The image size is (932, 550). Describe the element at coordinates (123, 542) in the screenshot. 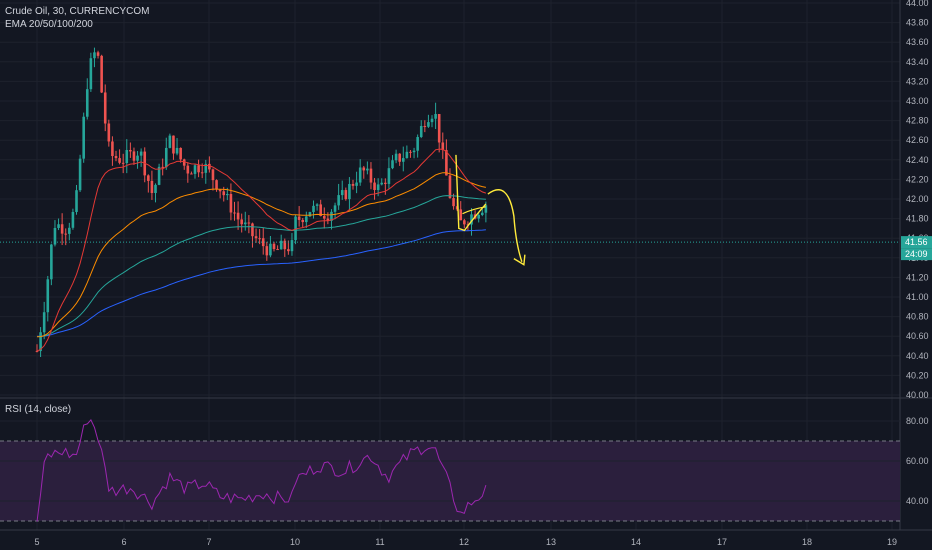

I see `time-axis-label: 6` at that location.